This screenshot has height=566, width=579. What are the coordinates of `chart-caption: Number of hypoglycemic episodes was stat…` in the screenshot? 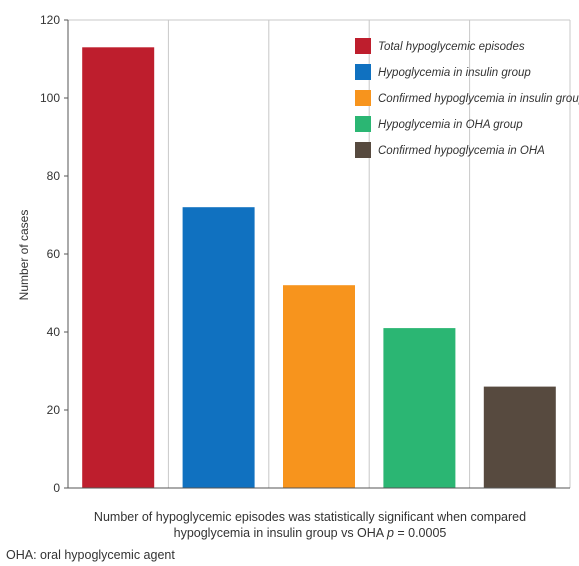 It's located at (310, 525).